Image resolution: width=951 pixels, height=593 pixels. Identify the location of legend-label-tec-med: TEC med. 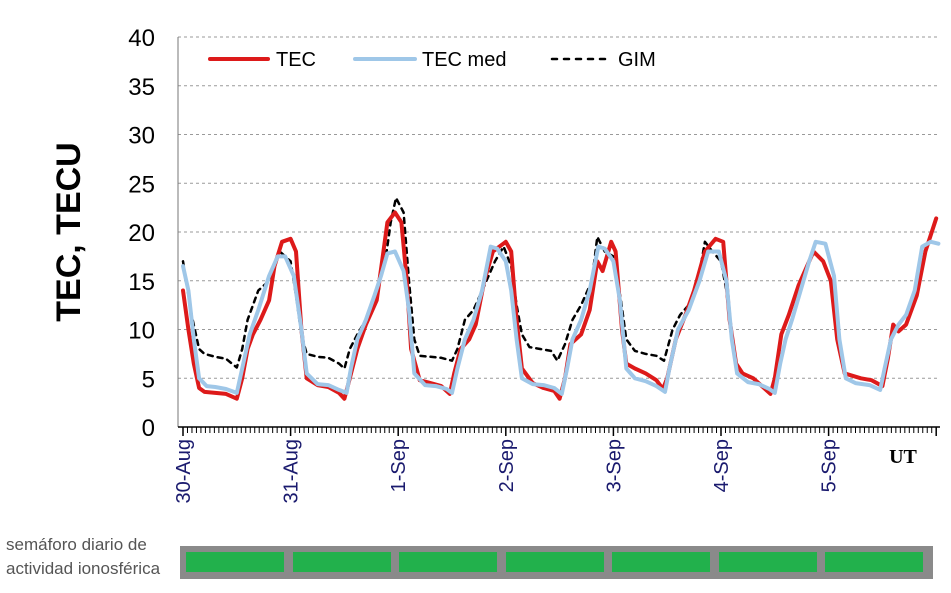
(464, 60).